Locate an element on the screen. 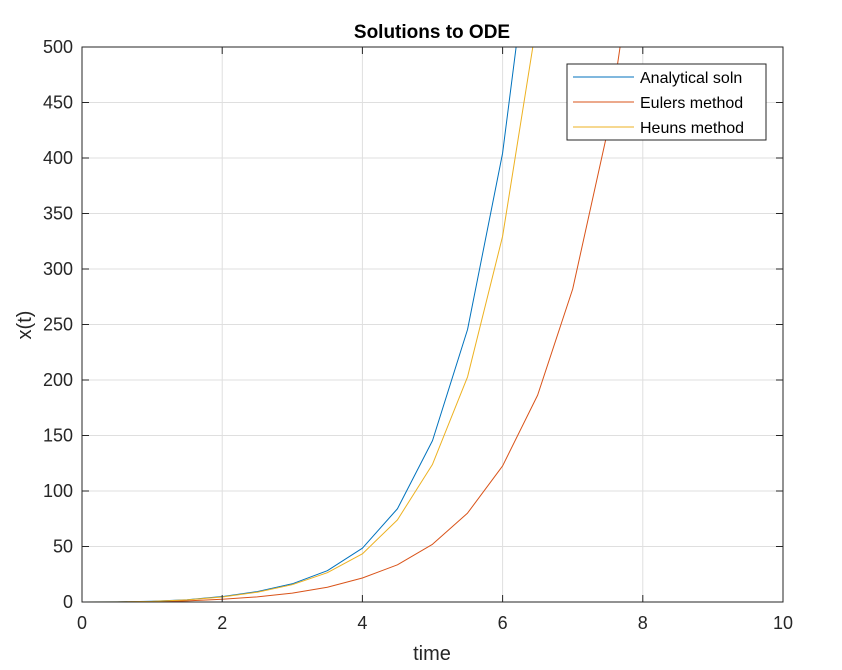 The height and width of the screenshot is (670, 842). legend: Analytical soln Eulers method Heuns method is located at coordinates (666, 102).